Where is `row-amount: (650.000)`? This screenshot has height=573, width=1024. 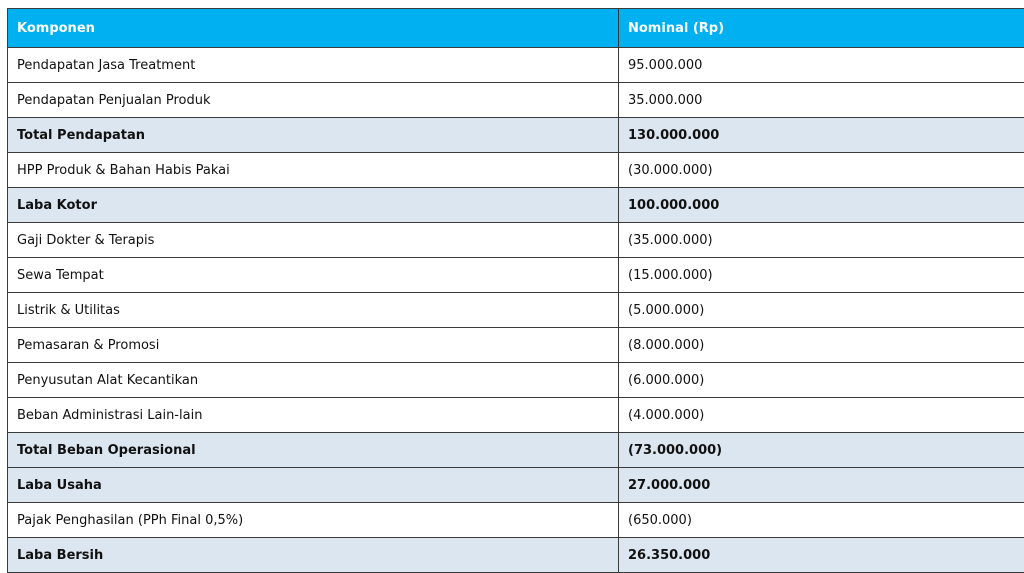
row-amount: (650.000) is located at coordinates (821, 520).